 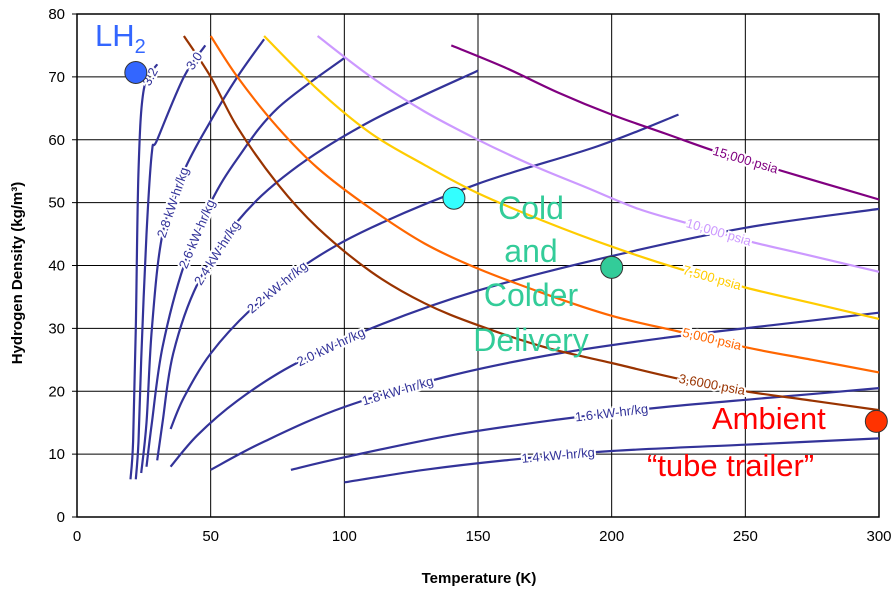 I want to click on pressure-label-10-000-psia: 10,000 psia, so click(x=718, y=232).